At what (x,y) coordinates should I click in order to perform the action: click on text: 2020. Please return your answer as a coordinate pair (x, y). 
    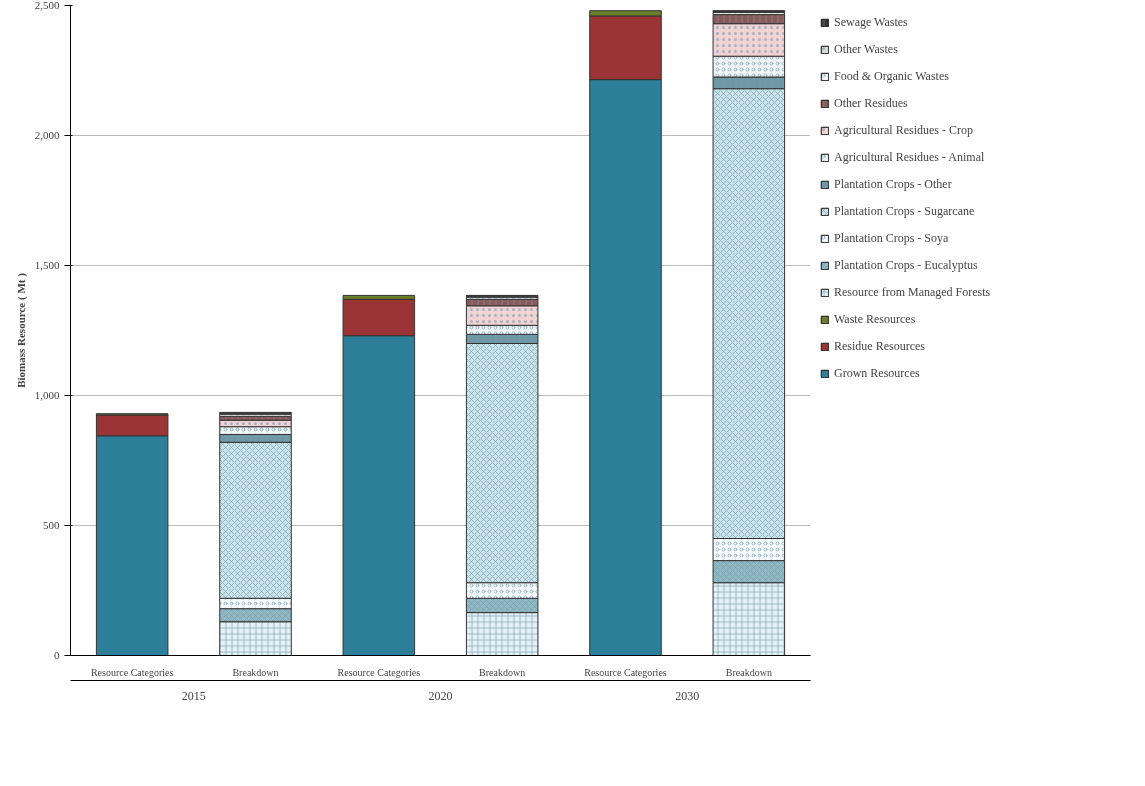
    Looking at the image, I should click on (440, 695).